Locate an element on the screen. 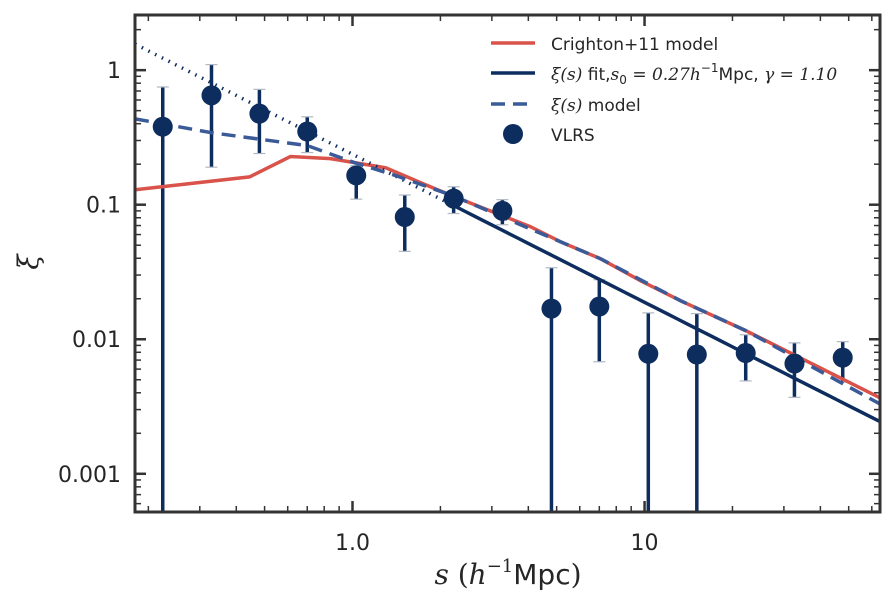 This screenshot has width=886, height=612. y-axis-label: ξ is located at coordinates (28, 261).